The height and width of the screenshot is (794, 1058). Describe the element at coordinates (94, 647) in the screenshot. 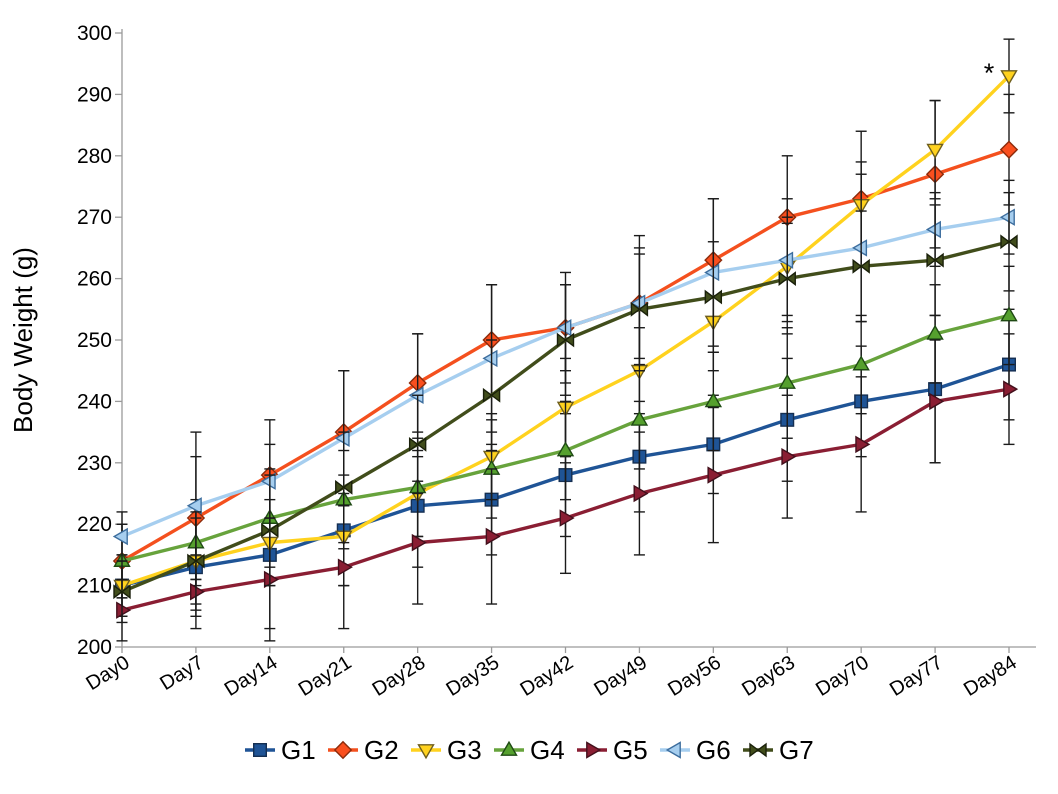

I see `y-tick-label: 200` at that location.